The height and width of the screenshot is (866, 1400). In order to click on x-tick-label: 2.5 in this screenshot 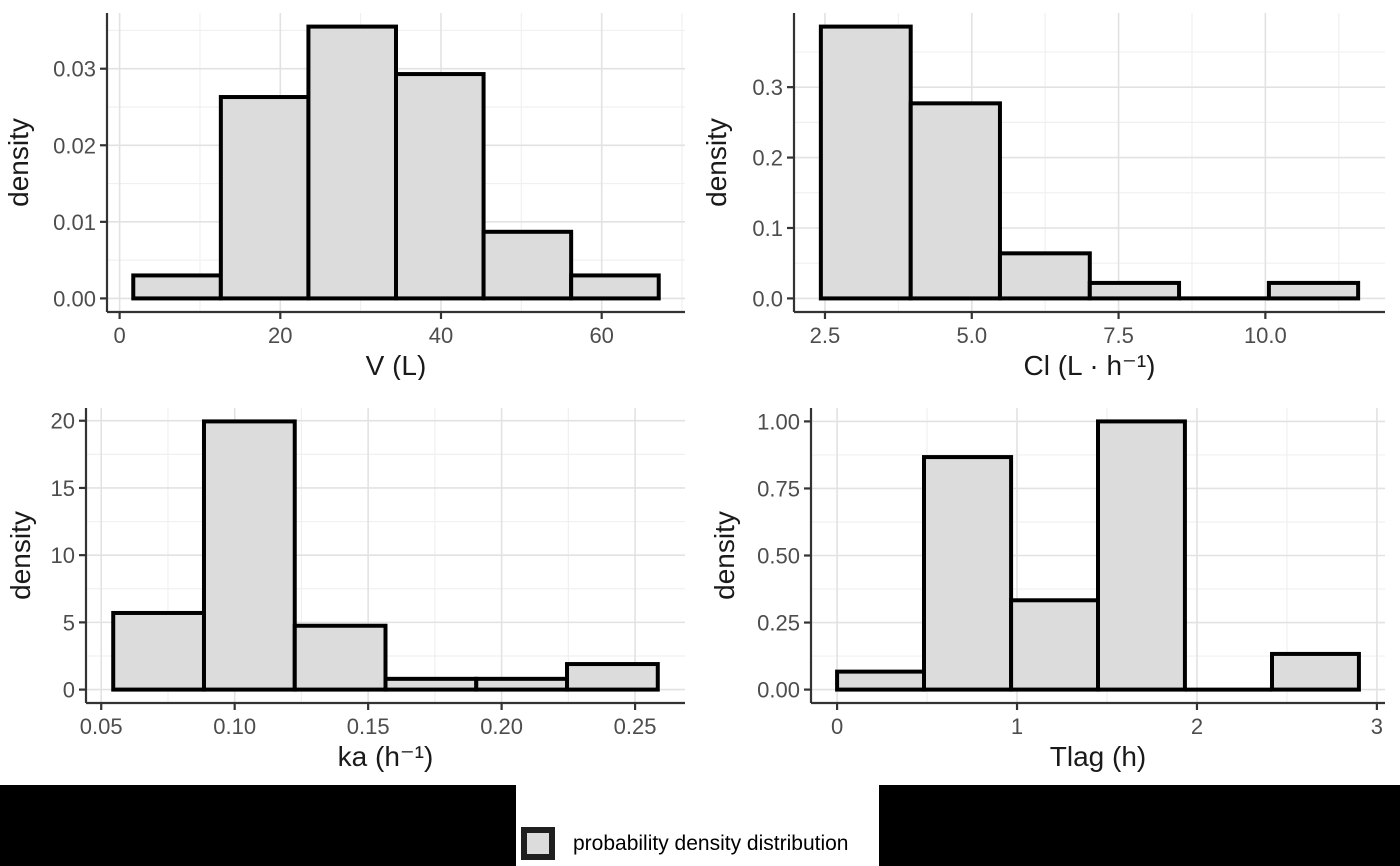, I will do `click(825, 335)`.